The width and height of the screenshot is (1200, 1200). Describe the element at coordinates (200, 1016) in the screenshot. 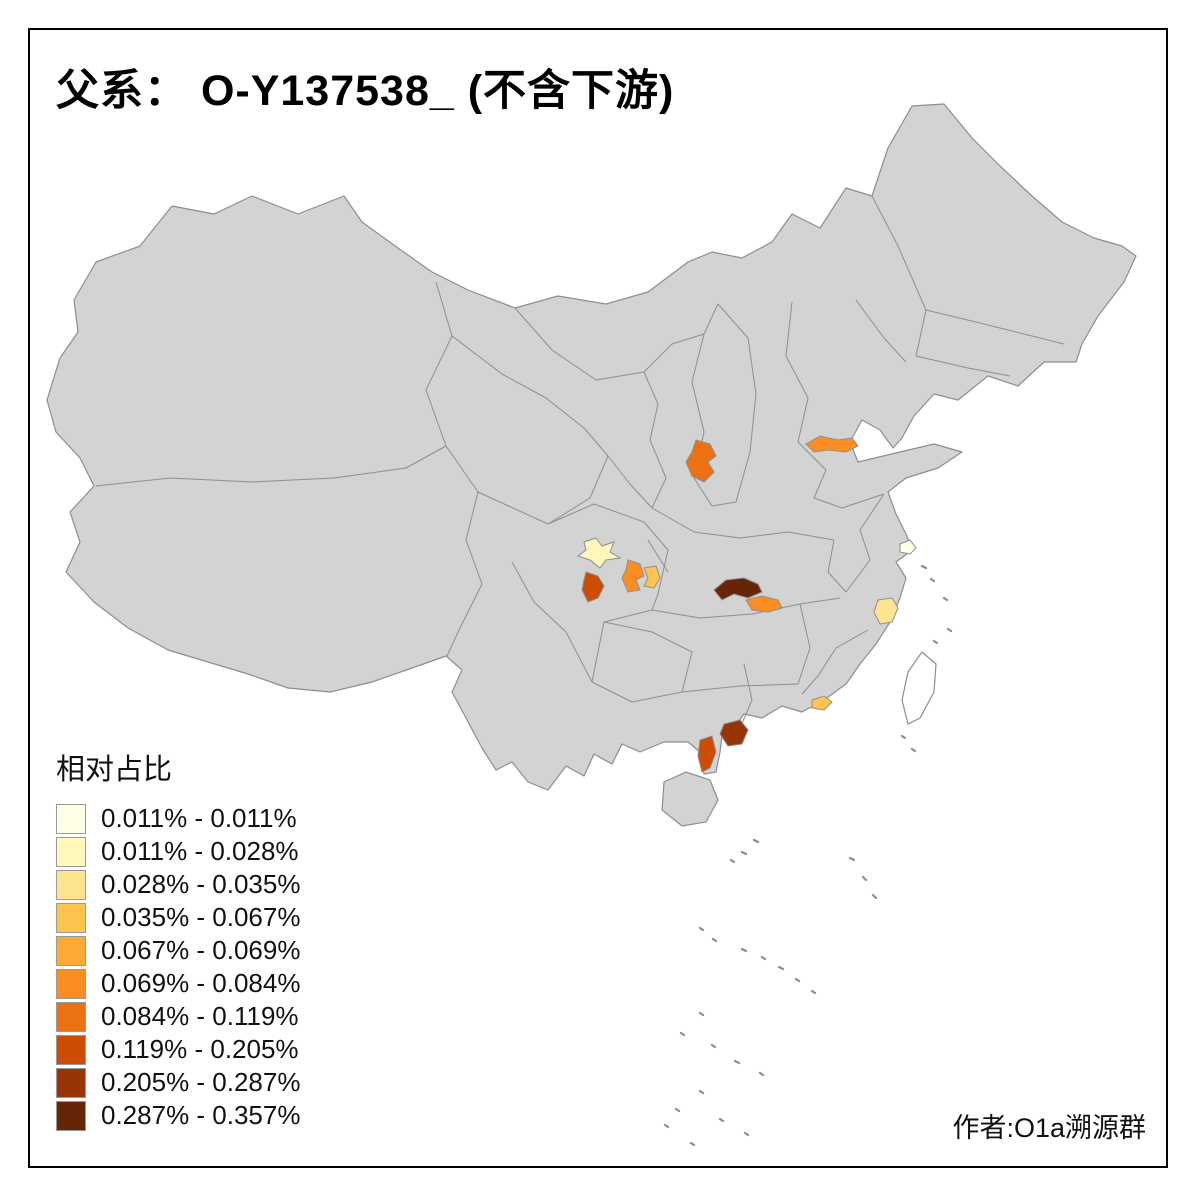

I see `legend-label: 0.084% - 0.119%` at that location.